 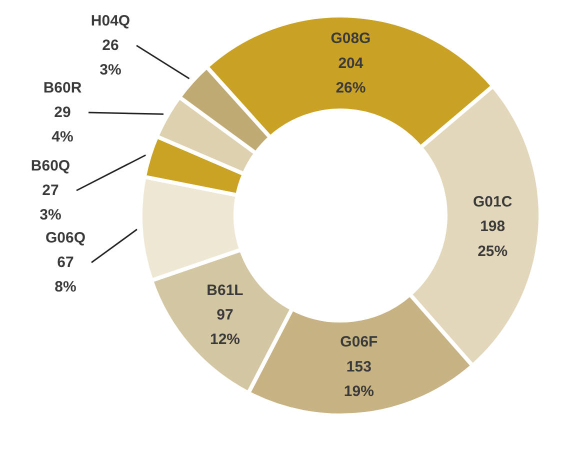 What do you see at coordinates (111, 58) in the screenshot?
I see `data-label: 26 3%` at bounding box center [111, 58].